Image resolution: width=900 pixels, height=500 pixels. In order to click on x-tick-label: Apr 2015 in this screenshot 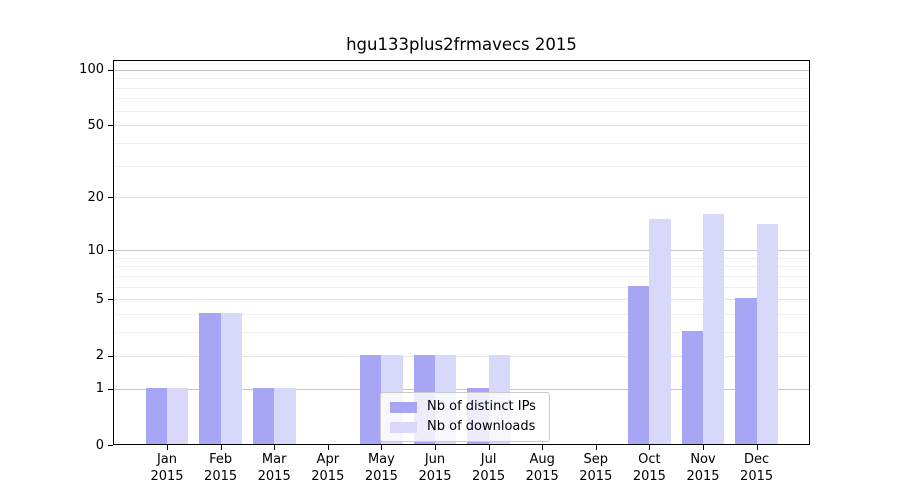, I will do `click(328, 468)`.